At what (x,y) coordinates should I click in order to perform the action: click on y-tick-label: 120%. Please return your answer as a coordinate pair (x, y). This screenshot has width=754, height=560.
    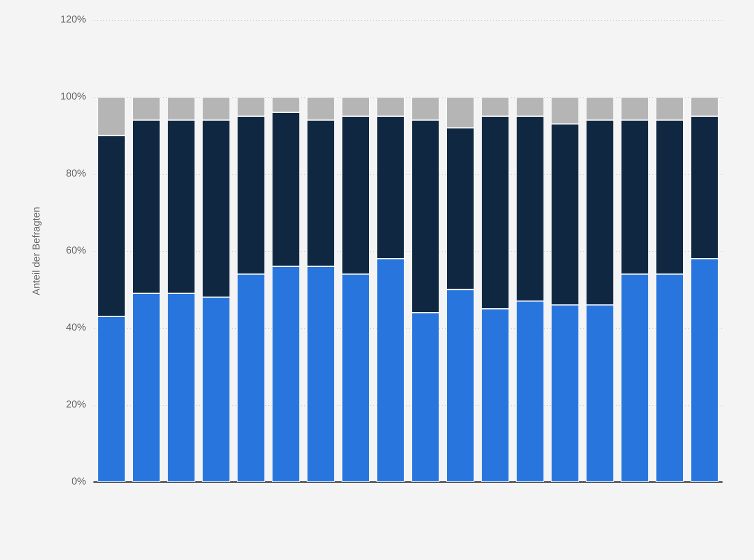
    Looking at the image, I should click on (73, 20).